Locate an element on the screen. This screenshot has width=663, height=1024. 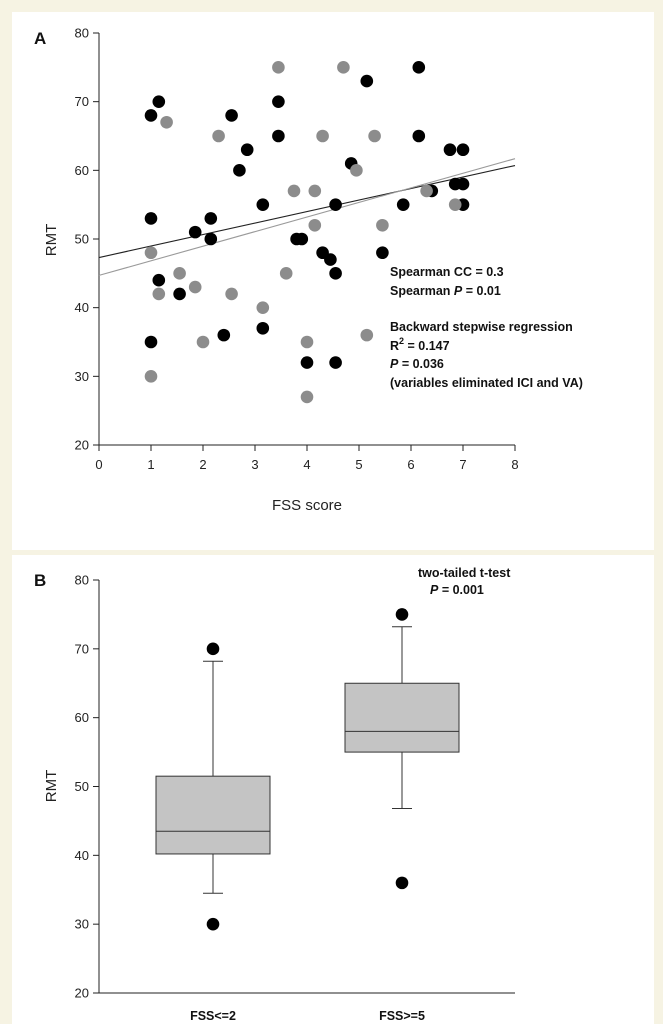
panel-a-y-tick-label: 70 is located at coordinates (82, 101).